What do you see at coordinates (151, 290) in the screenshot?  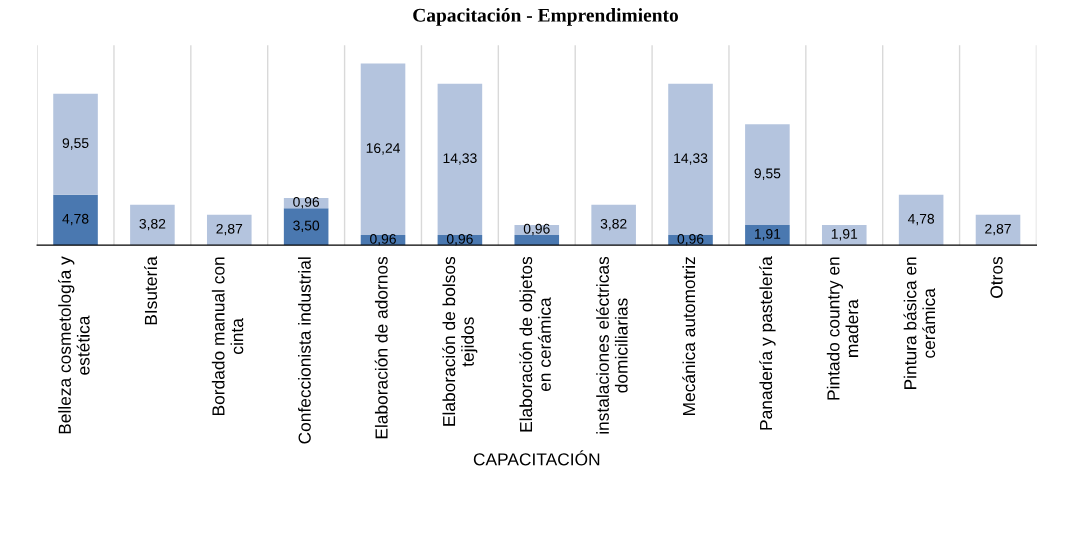 I see `x-tick-label: BIsutería` at bounding box center [151, 290].